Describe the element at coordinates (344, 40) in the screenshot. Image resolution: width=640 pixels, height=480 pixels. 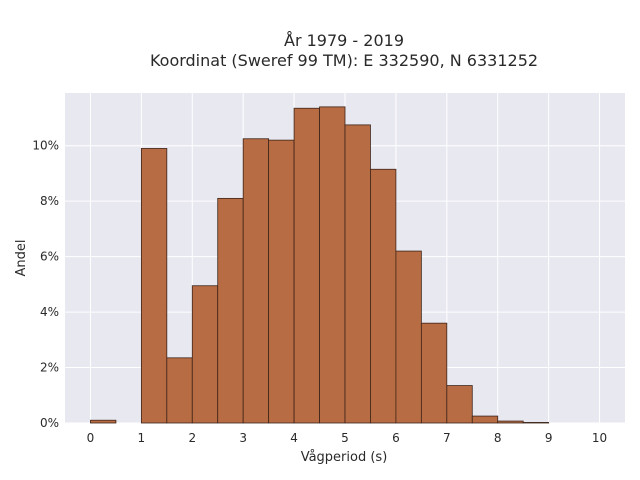
I see `chart-title-line1: År 1979 - 2019` at that location.